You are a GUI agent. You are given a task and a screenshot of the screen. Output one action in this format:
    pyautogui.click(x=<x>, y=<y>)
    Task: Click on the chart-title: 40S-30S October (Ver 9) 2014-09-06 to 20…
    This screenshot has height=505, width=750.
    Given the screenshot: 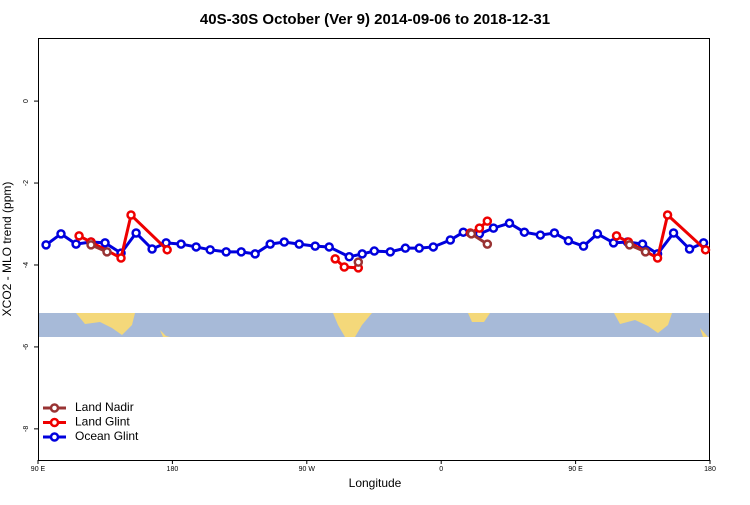 What is the action you would take?
    pyautogui.click(x=375, y=19)
    